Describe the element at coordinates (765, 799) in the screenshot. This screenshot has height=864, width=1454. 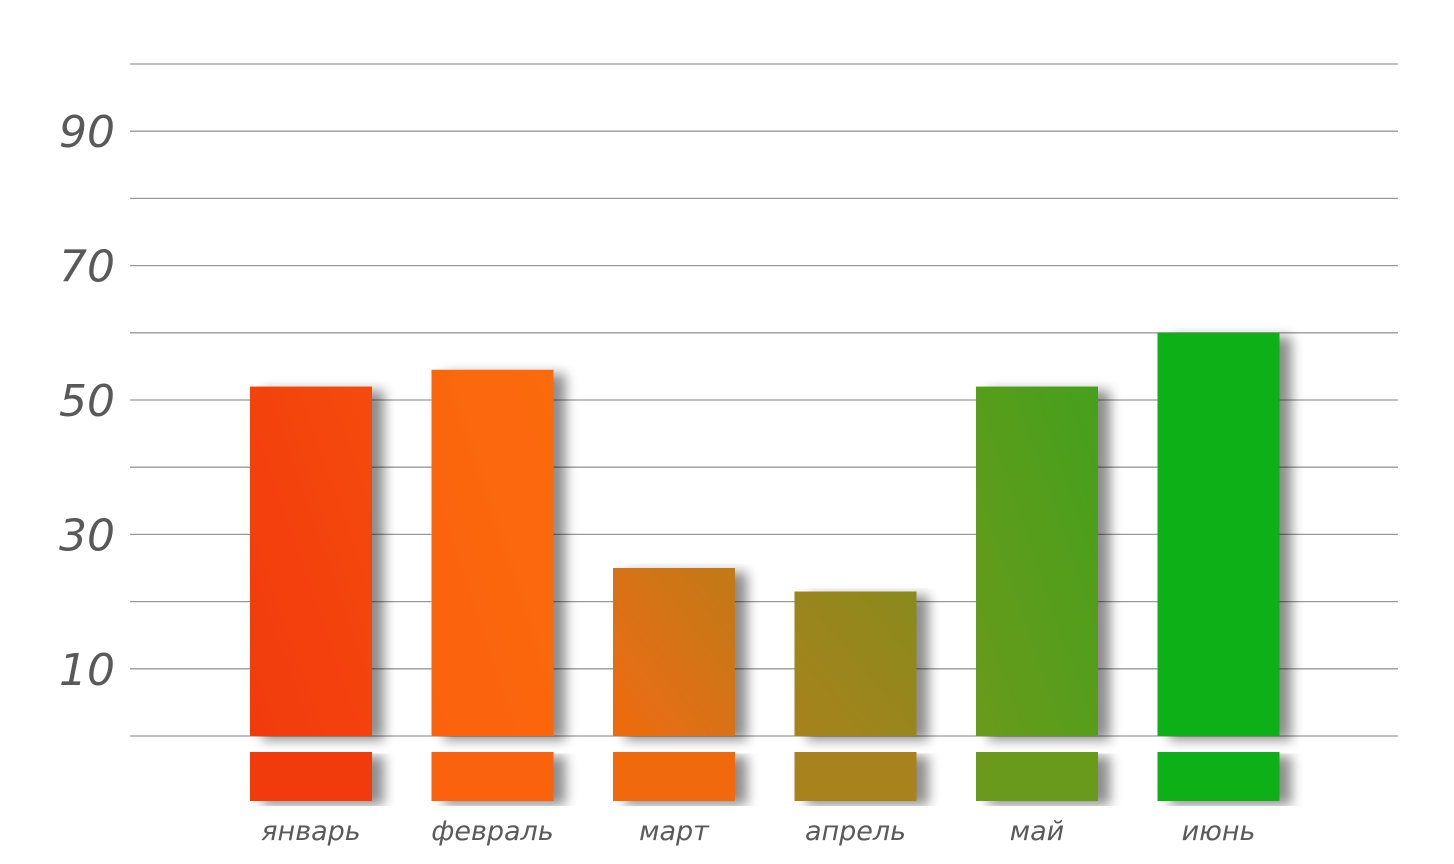
I see `category-markers: январь февраль март апрель май июнь` at that location.